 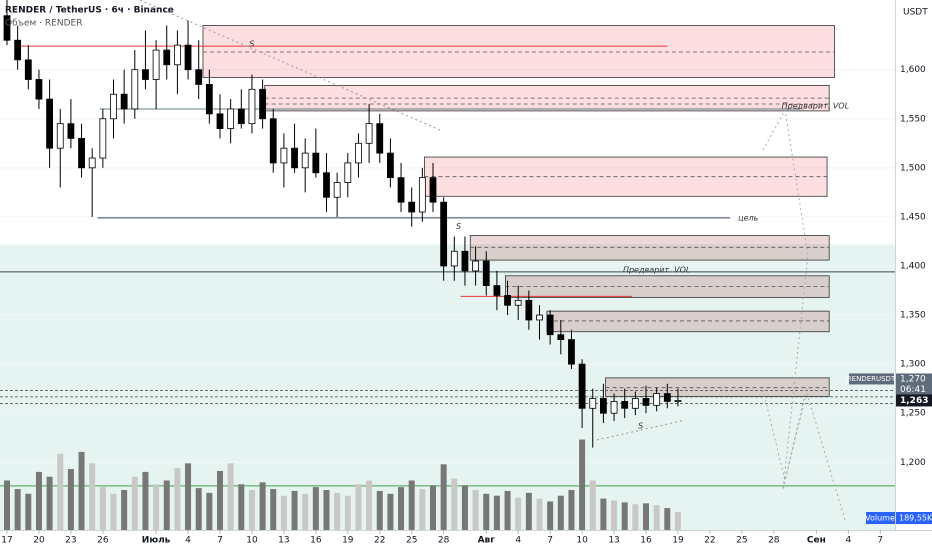 What do you see at coordinates (913, 217) in the screenshot?
I see `y-tick-label: 1,450` at bounding box center [913, 217].